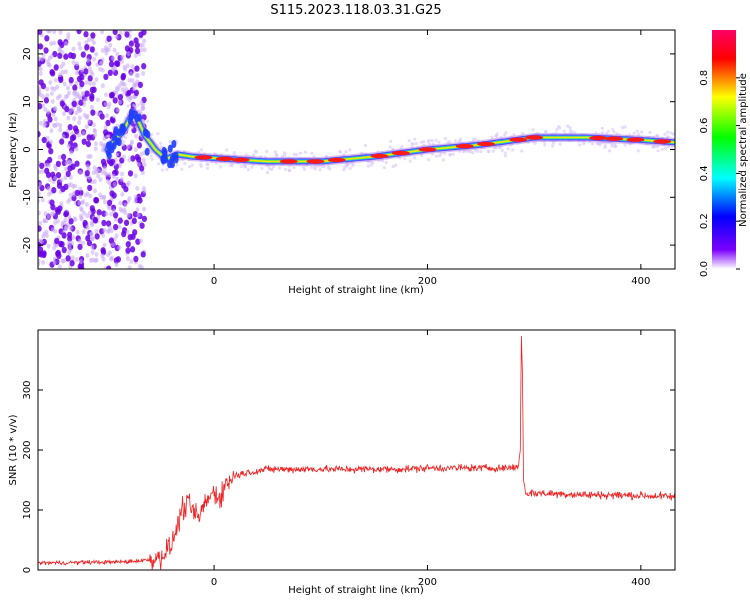  Describe the element at coordinates (356, 290) in the screenshot. I see `spectrogram-xlabel: Height of straight line (km)` at that location.